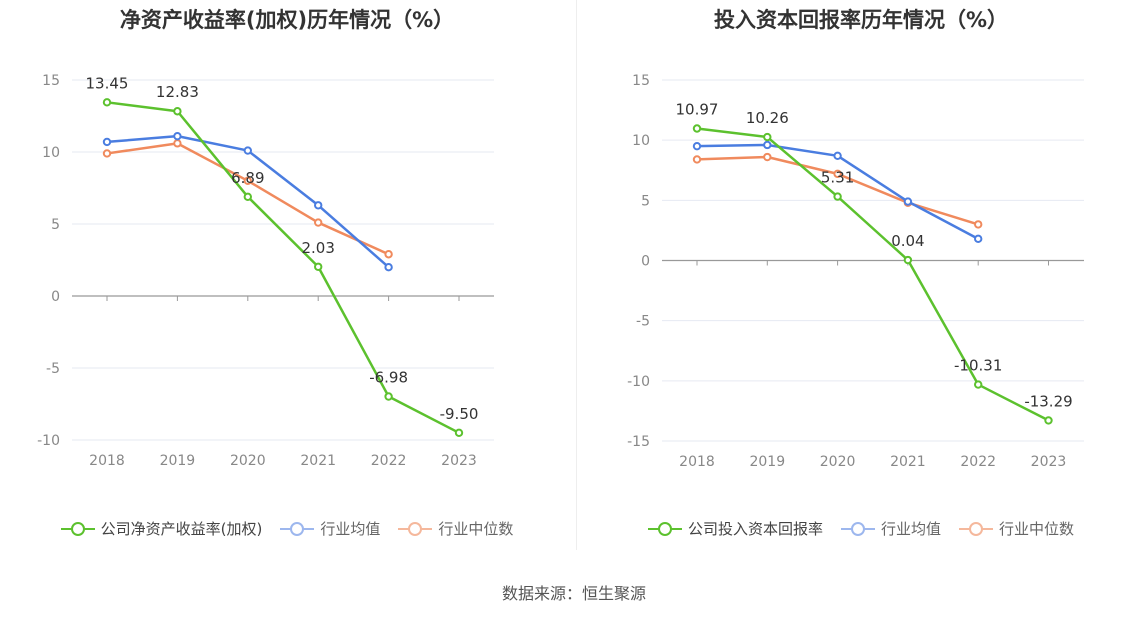 The image size is (1148, 619). I want to click on data-label: -6.98, so click(388, 378).